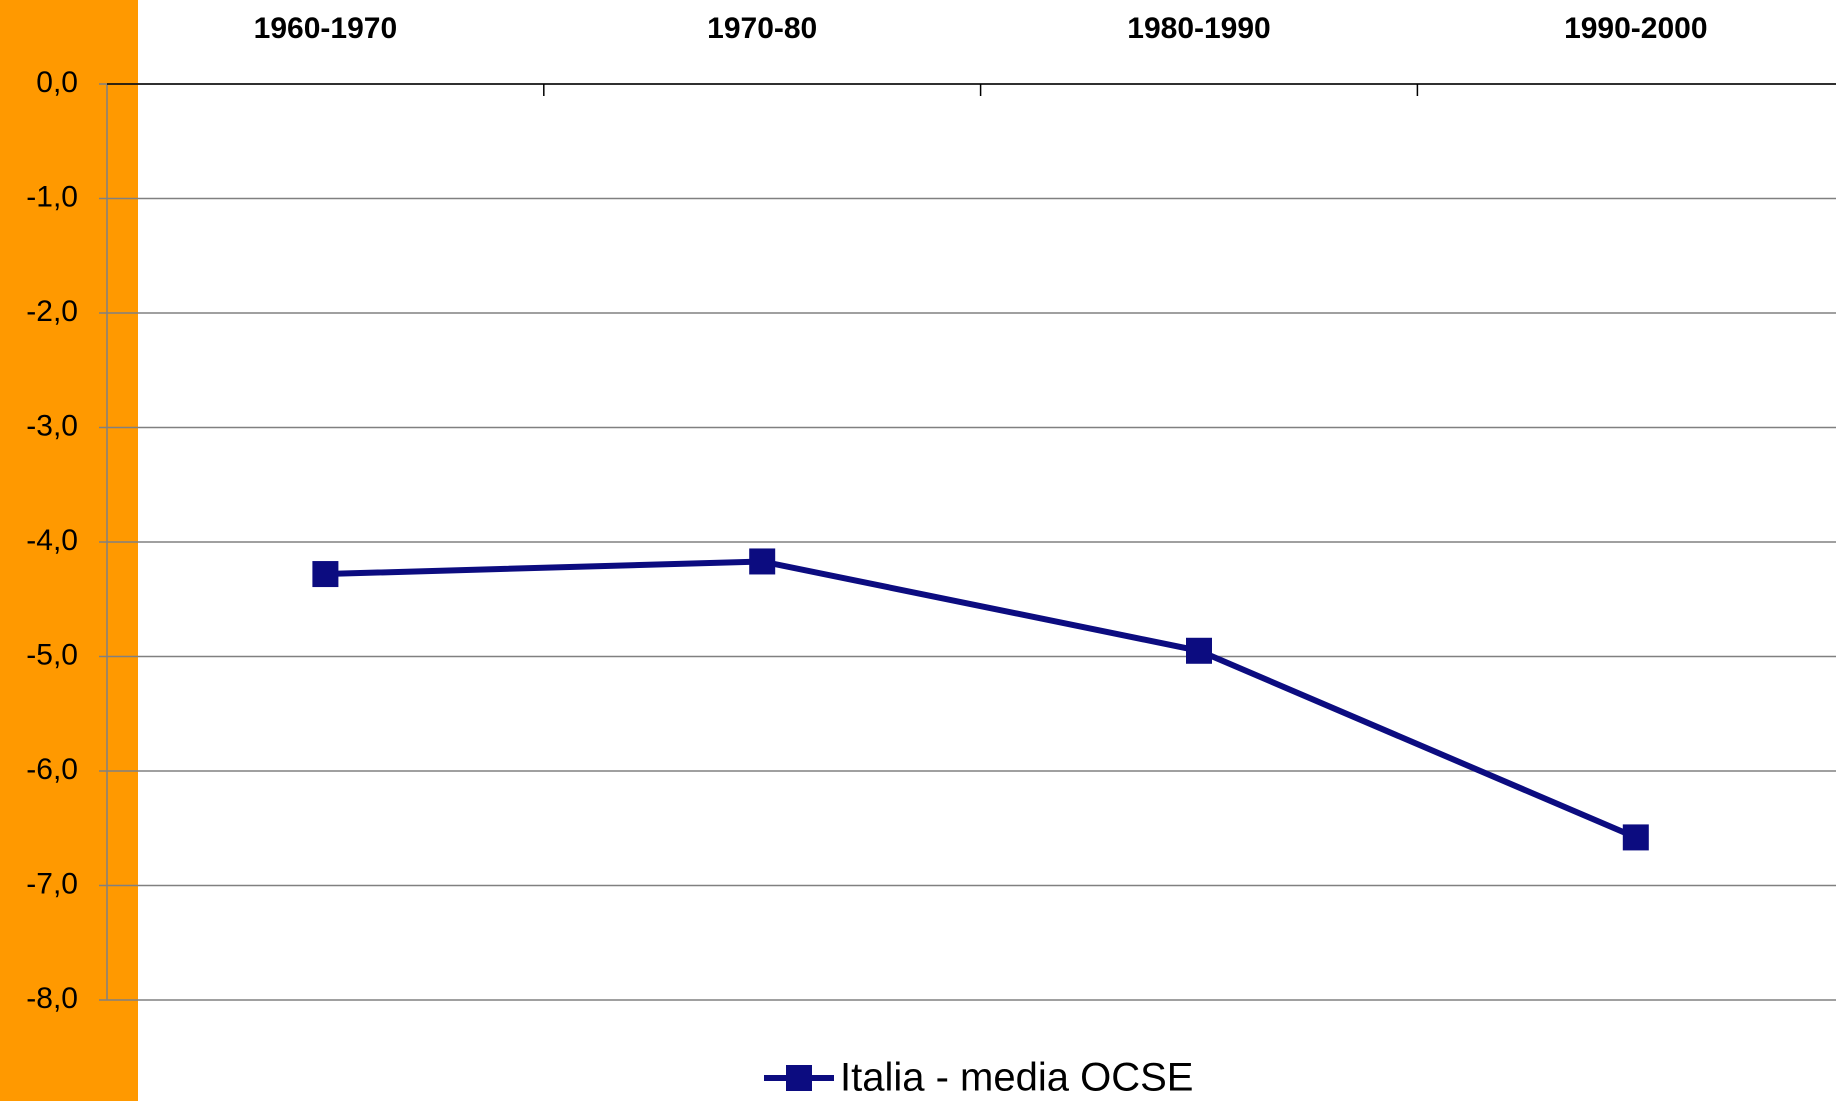 The image size is (1836, 1101). I want to click on y-tick-label: -6,0, so click(52, 769).